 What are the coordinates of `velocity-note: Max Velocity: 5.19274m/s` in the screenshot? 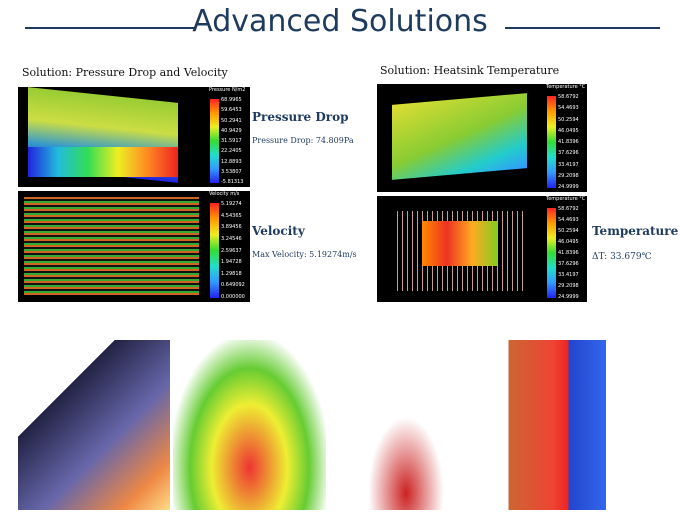 It's located at (304, 254).